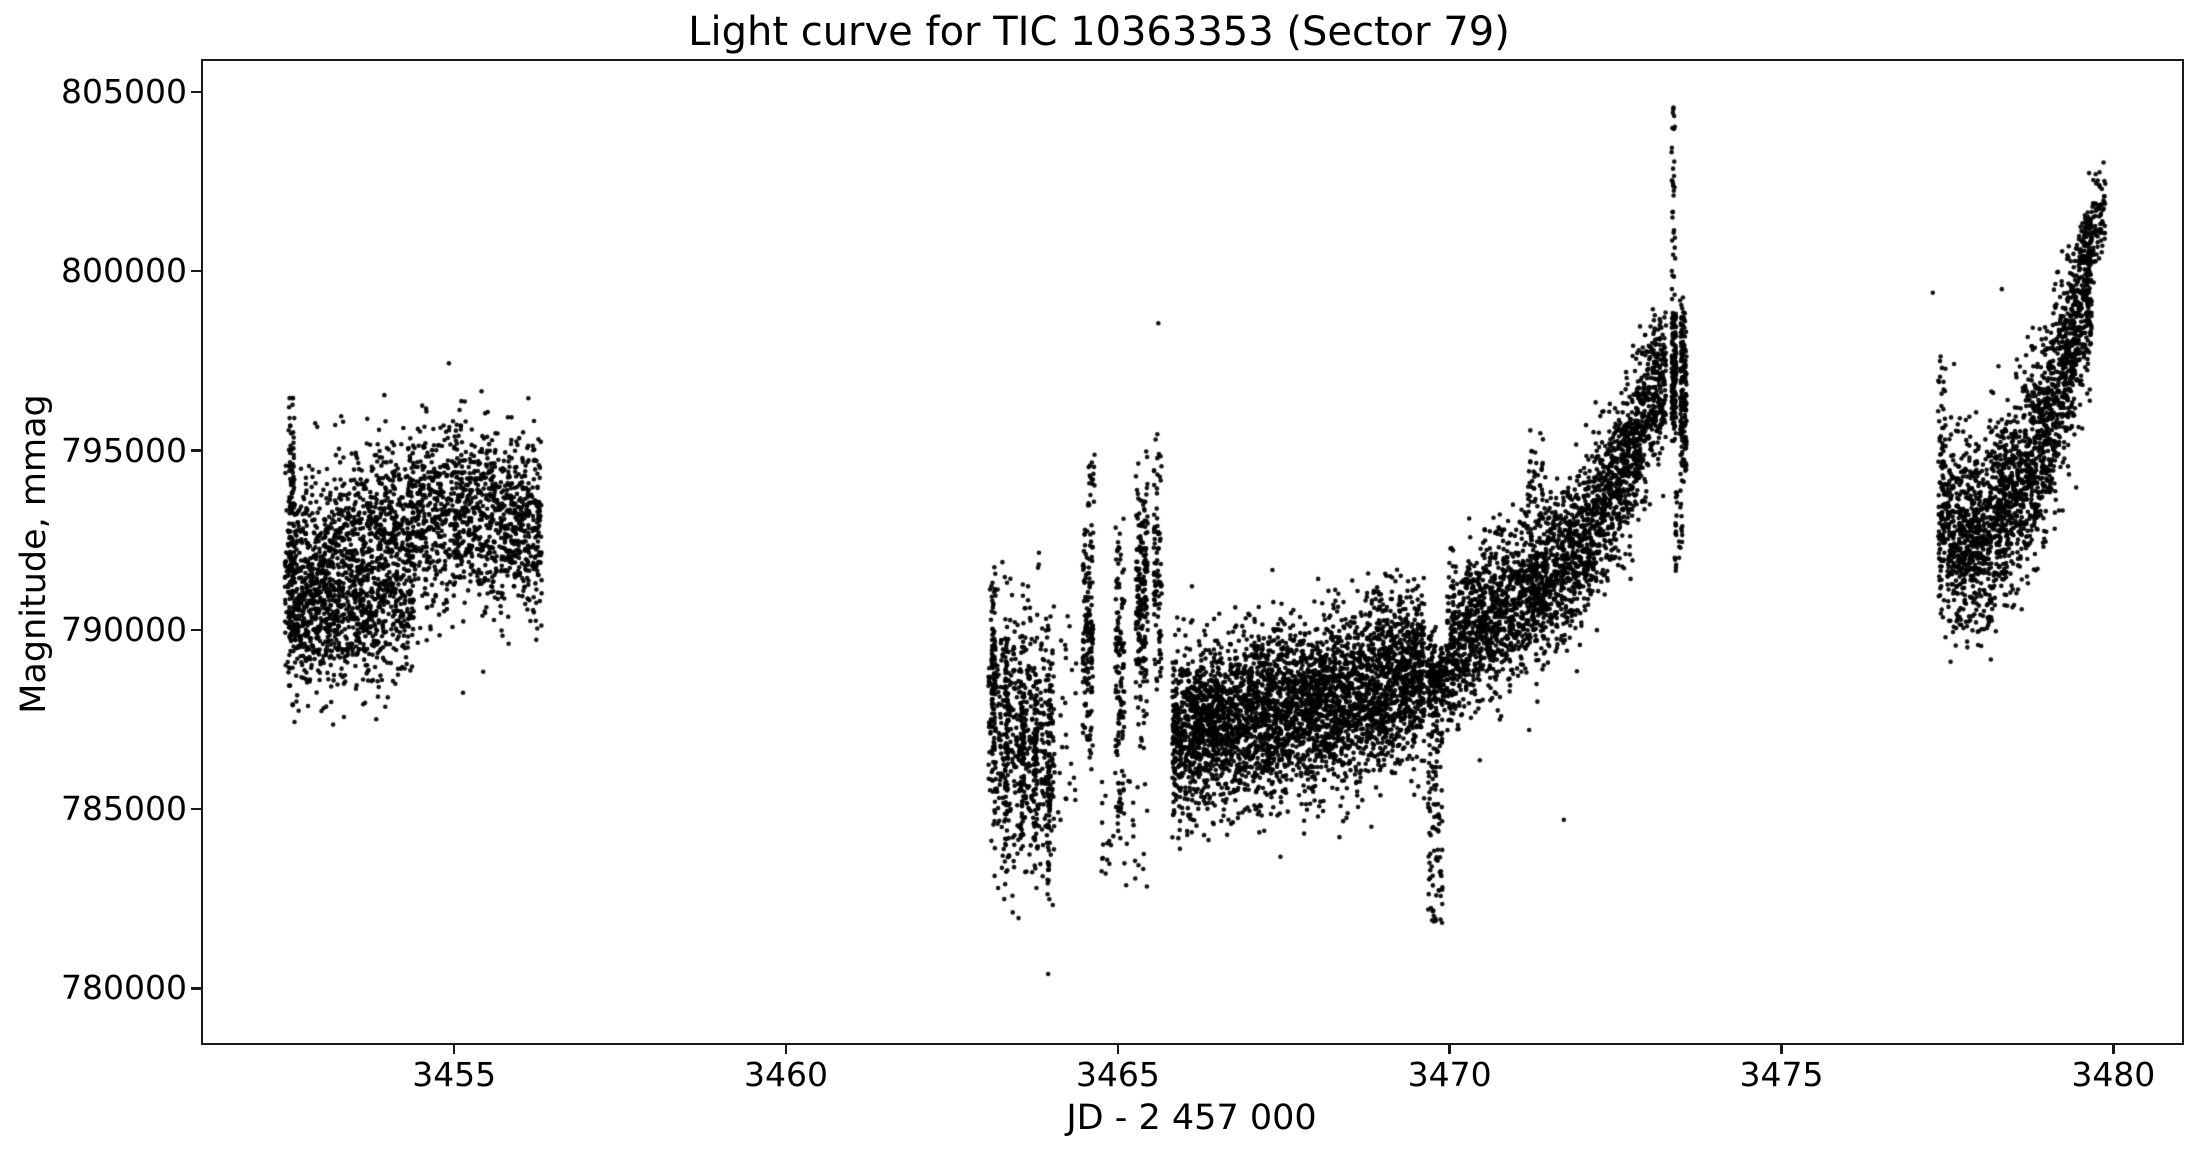 This screenshot has width=2198, height=1152. I want to click on y-tick-label: 795000, so click(124, 450).